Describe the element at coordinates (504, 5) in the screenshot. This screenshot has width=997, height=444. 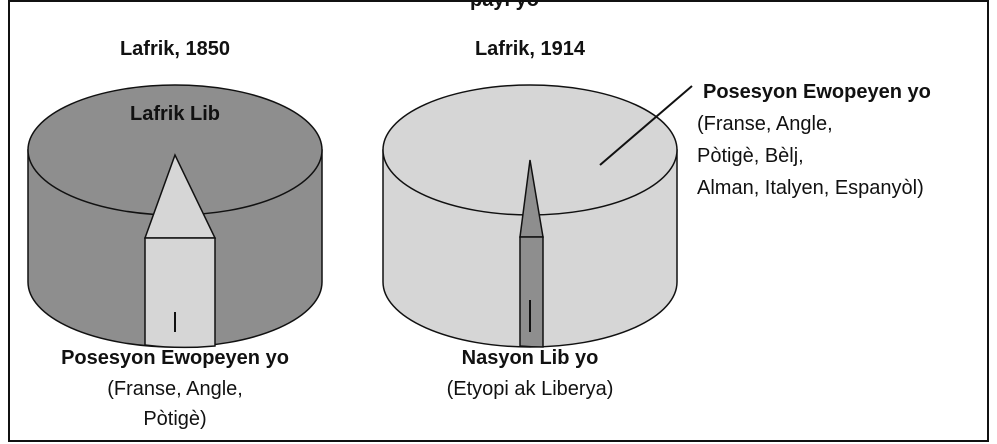
I see `title: payi yo` at that location.